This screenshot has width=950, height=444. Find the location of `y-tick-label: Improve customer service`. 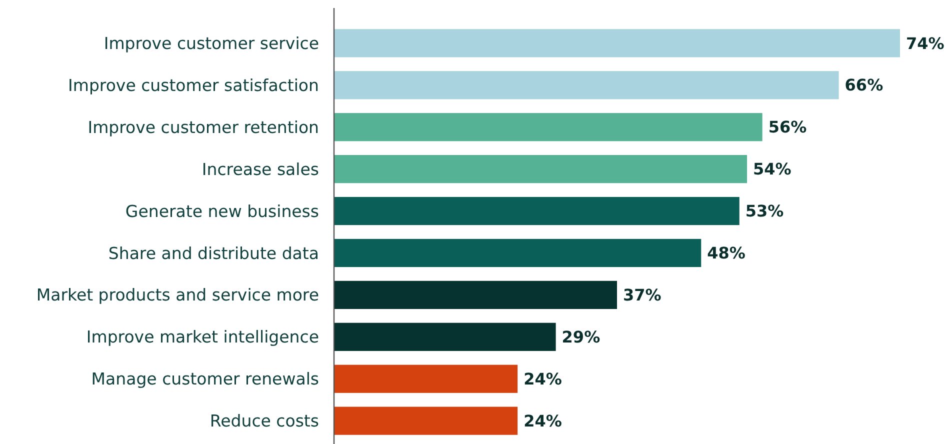

y-tick-label: Improve customer service is located at coordinates (211, 43).